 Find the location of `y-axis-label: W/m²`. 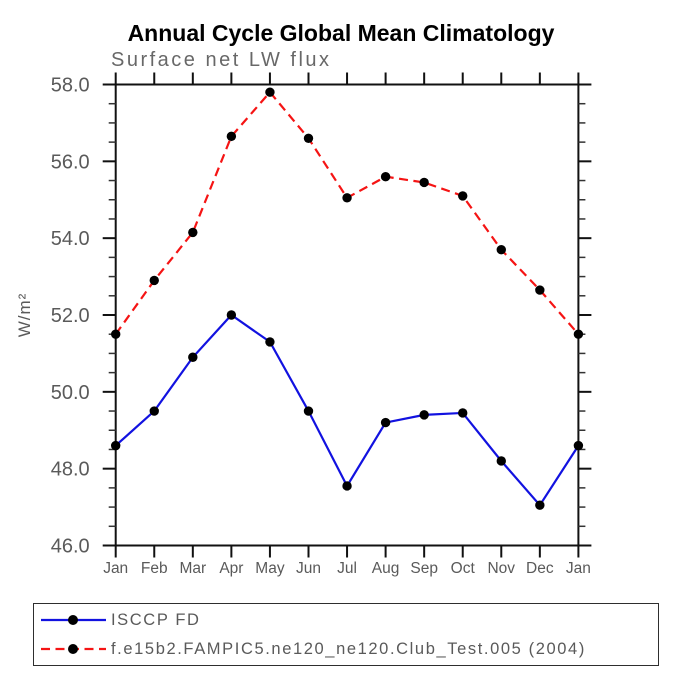

y-axis-label: W/m² is located at coordinates (24, 315).